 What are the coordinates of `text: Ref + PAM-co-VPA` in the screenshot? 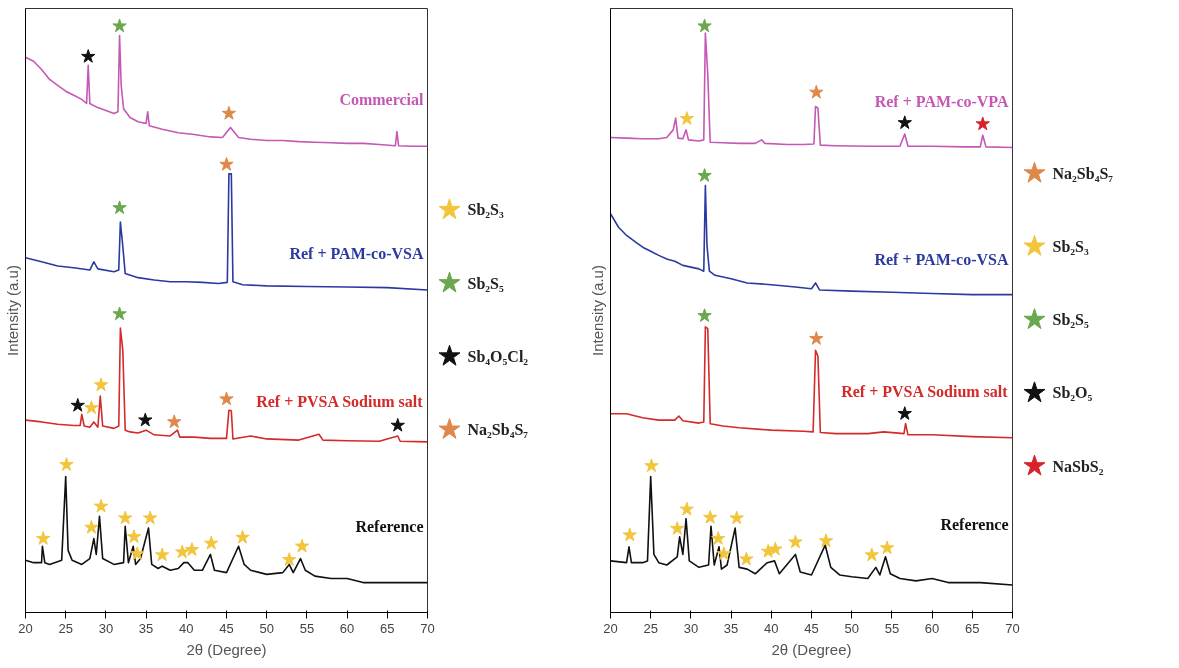 It's located at (941, 101).